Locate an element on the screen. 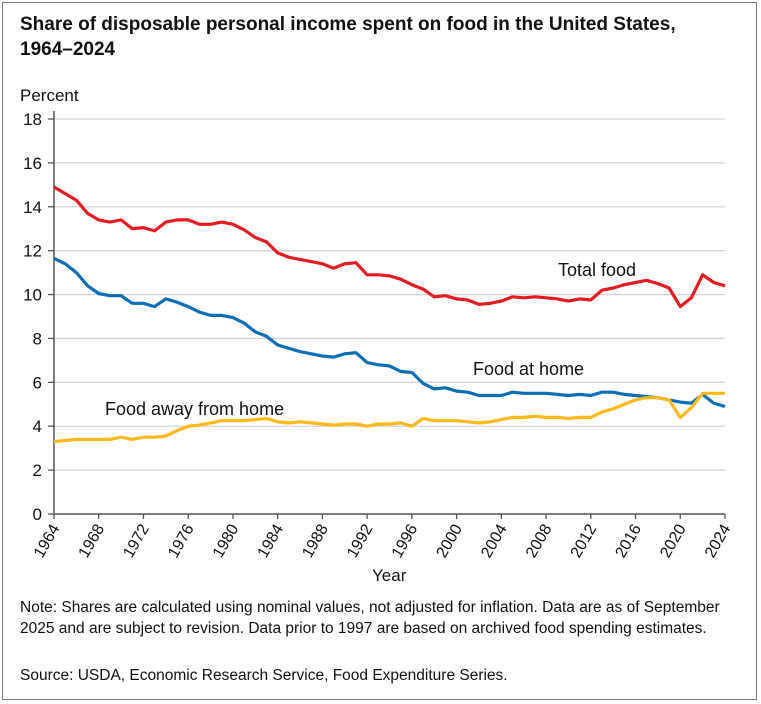 The image size is (761, 704). y-tick-label: 6 is located at coordinates (37, 382).